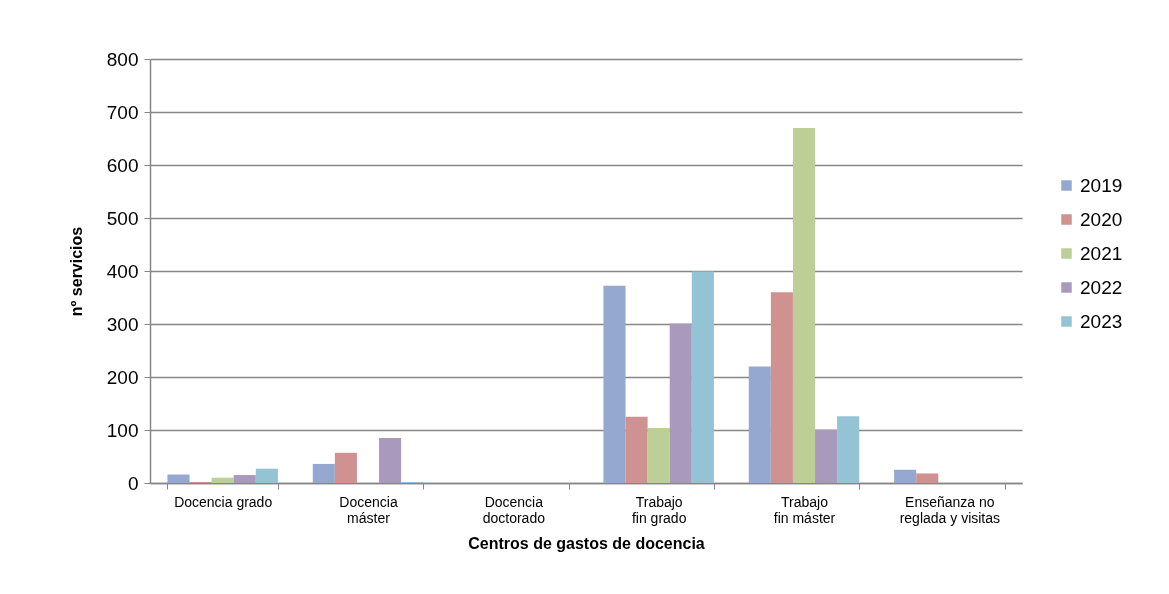 This screenshot has height=594, width=1169. I want to click on y-tick-label: 600, so click(122, 165).